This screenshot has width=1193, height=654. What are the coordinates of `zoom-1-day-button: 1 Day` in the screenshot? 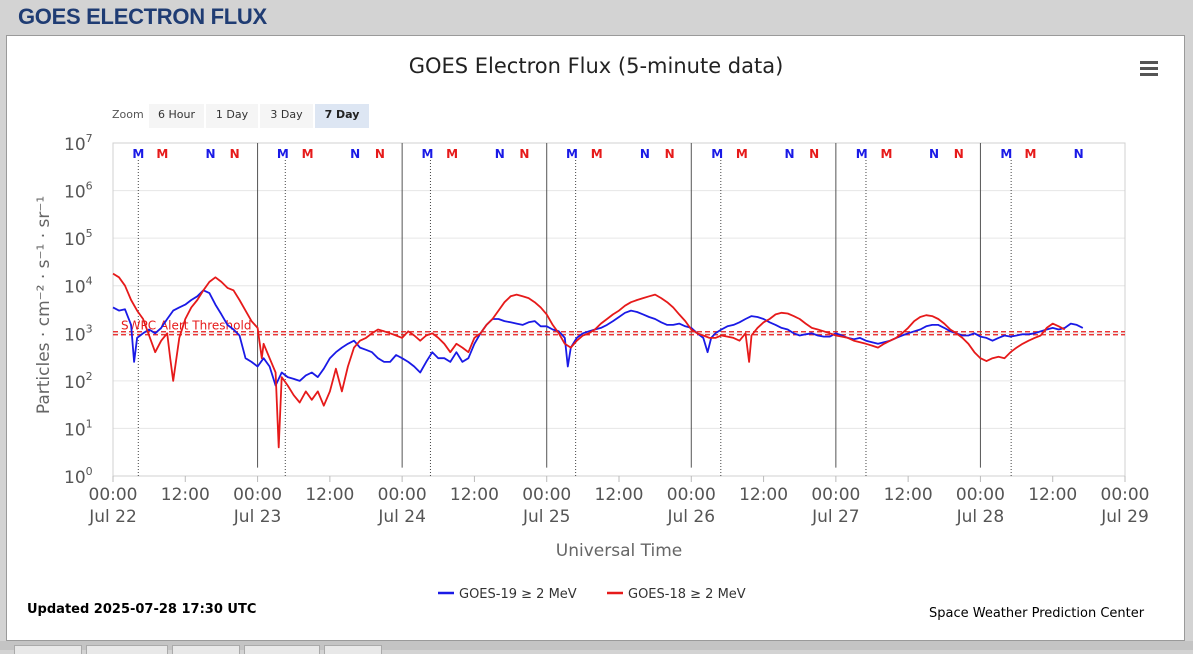 It's located at (232, 116).